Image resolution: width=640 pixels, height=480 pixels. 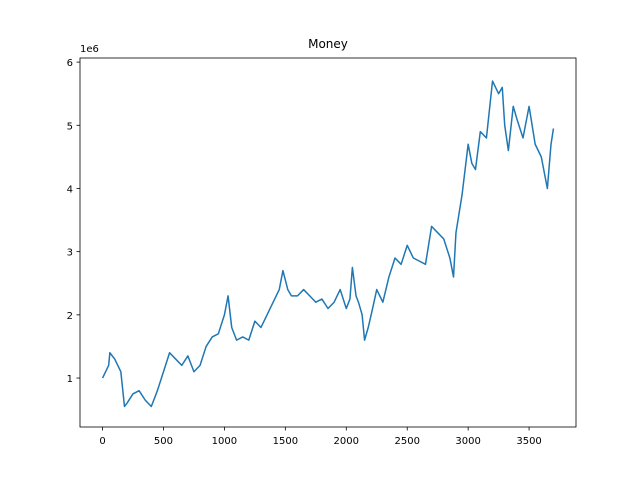 I want to click on x-tick-label: 500, so click(x=163, y=441).